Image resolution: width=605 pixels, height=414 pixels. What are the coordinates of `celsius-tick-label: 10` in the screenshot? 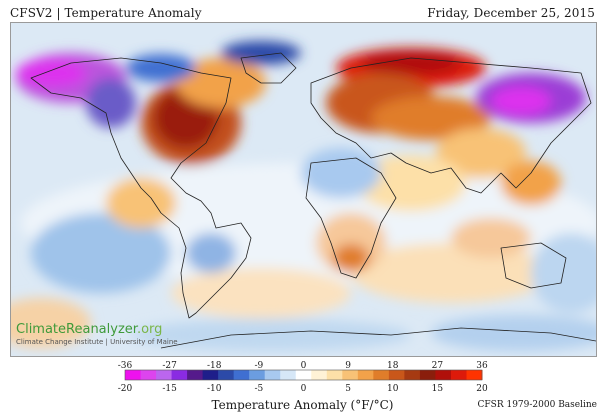 It's located at (393, 389).